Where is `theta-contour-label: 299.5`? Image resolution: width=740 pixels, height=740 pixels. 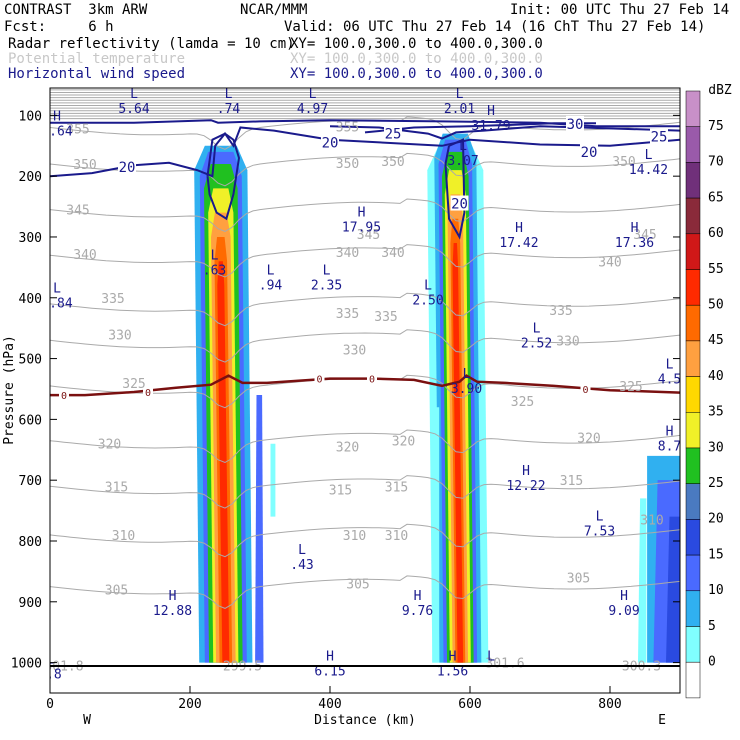
theta-contour-label: 299.5 is located at coordinates (242, 667).